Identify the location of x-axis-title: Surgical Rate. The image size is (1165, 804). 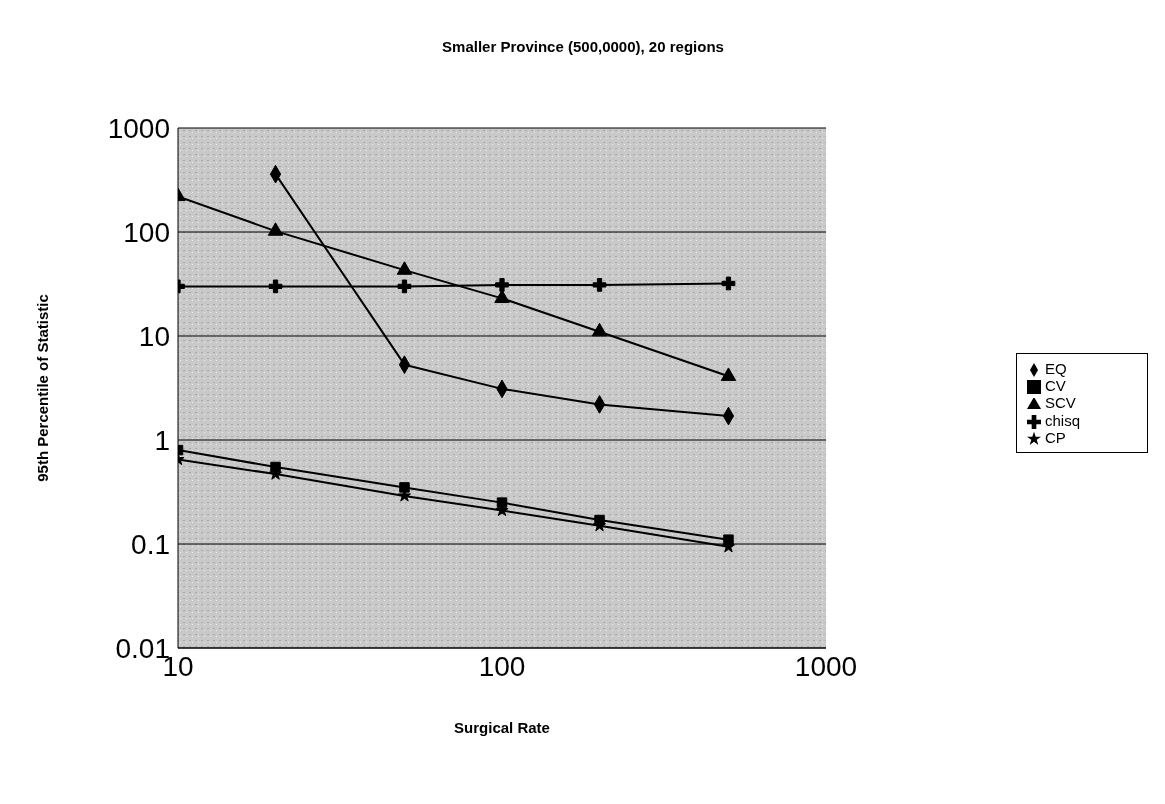
(502, 727).